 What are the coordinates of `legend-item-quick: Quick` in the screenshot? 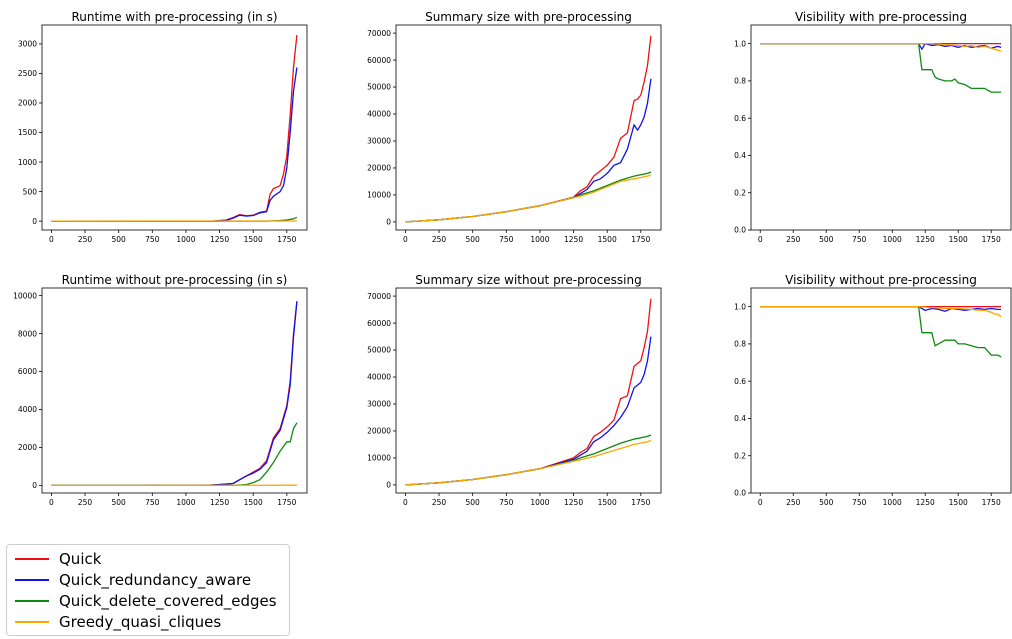 It's located at (150, 559).